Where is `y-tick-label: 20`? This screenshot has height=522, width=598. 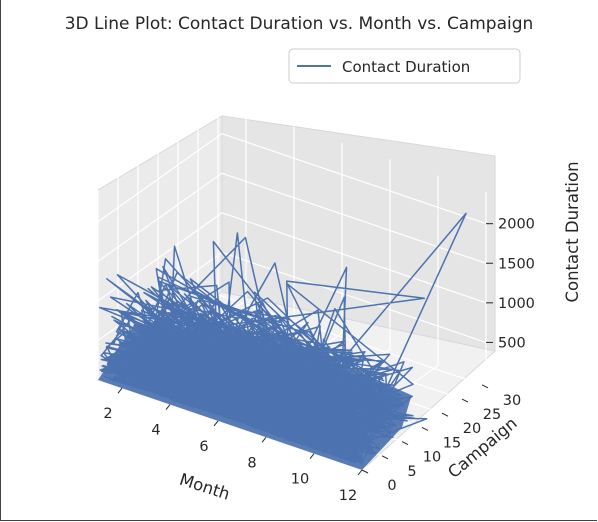
y-tick-label: 20 is located at coordinates (472, 429).